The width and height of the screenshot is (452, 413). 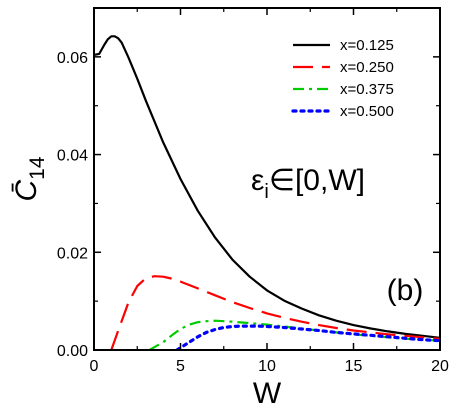 I want to click on legend-label-4: x=0.500, so click(x=367, y=111).